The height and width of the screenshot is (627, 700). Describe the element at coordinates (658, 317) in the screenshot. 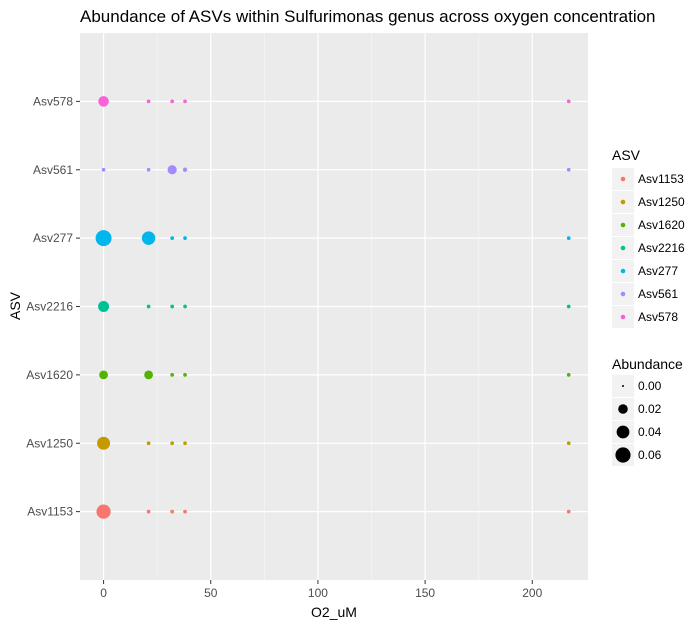

I see `legend-label: Asv578` at that location.